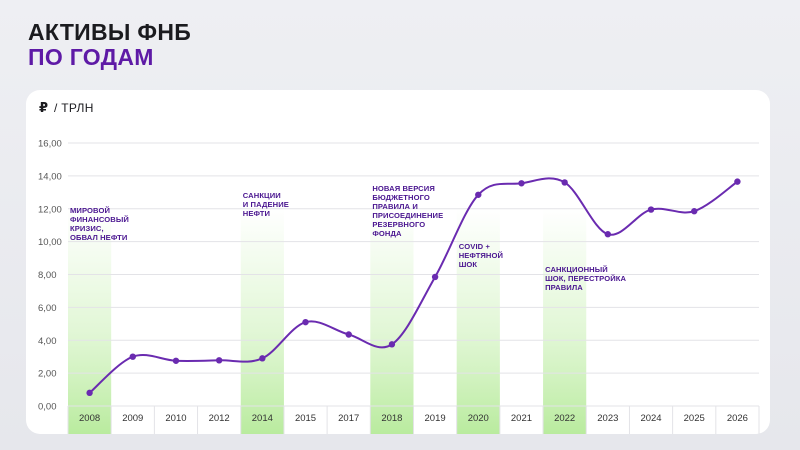  I want to click on data-point-2009, so click(132, 356).